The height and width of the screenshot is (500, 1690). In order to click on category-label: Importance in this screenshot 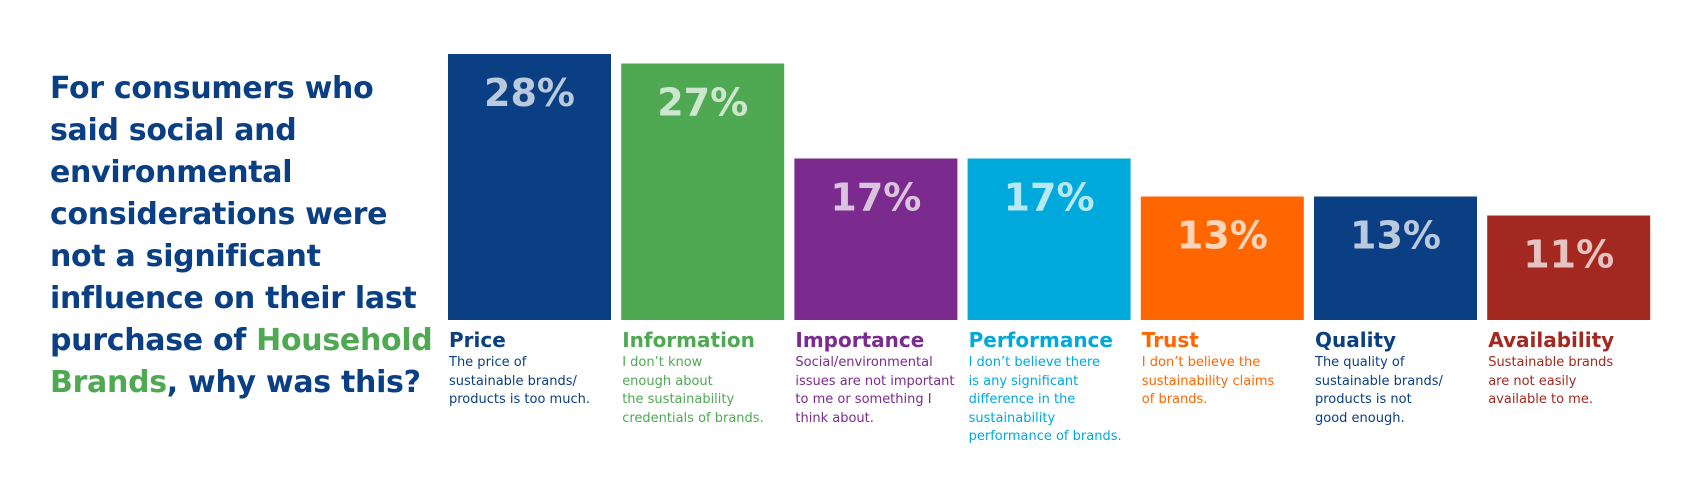, I will do `click(860, 340)`.